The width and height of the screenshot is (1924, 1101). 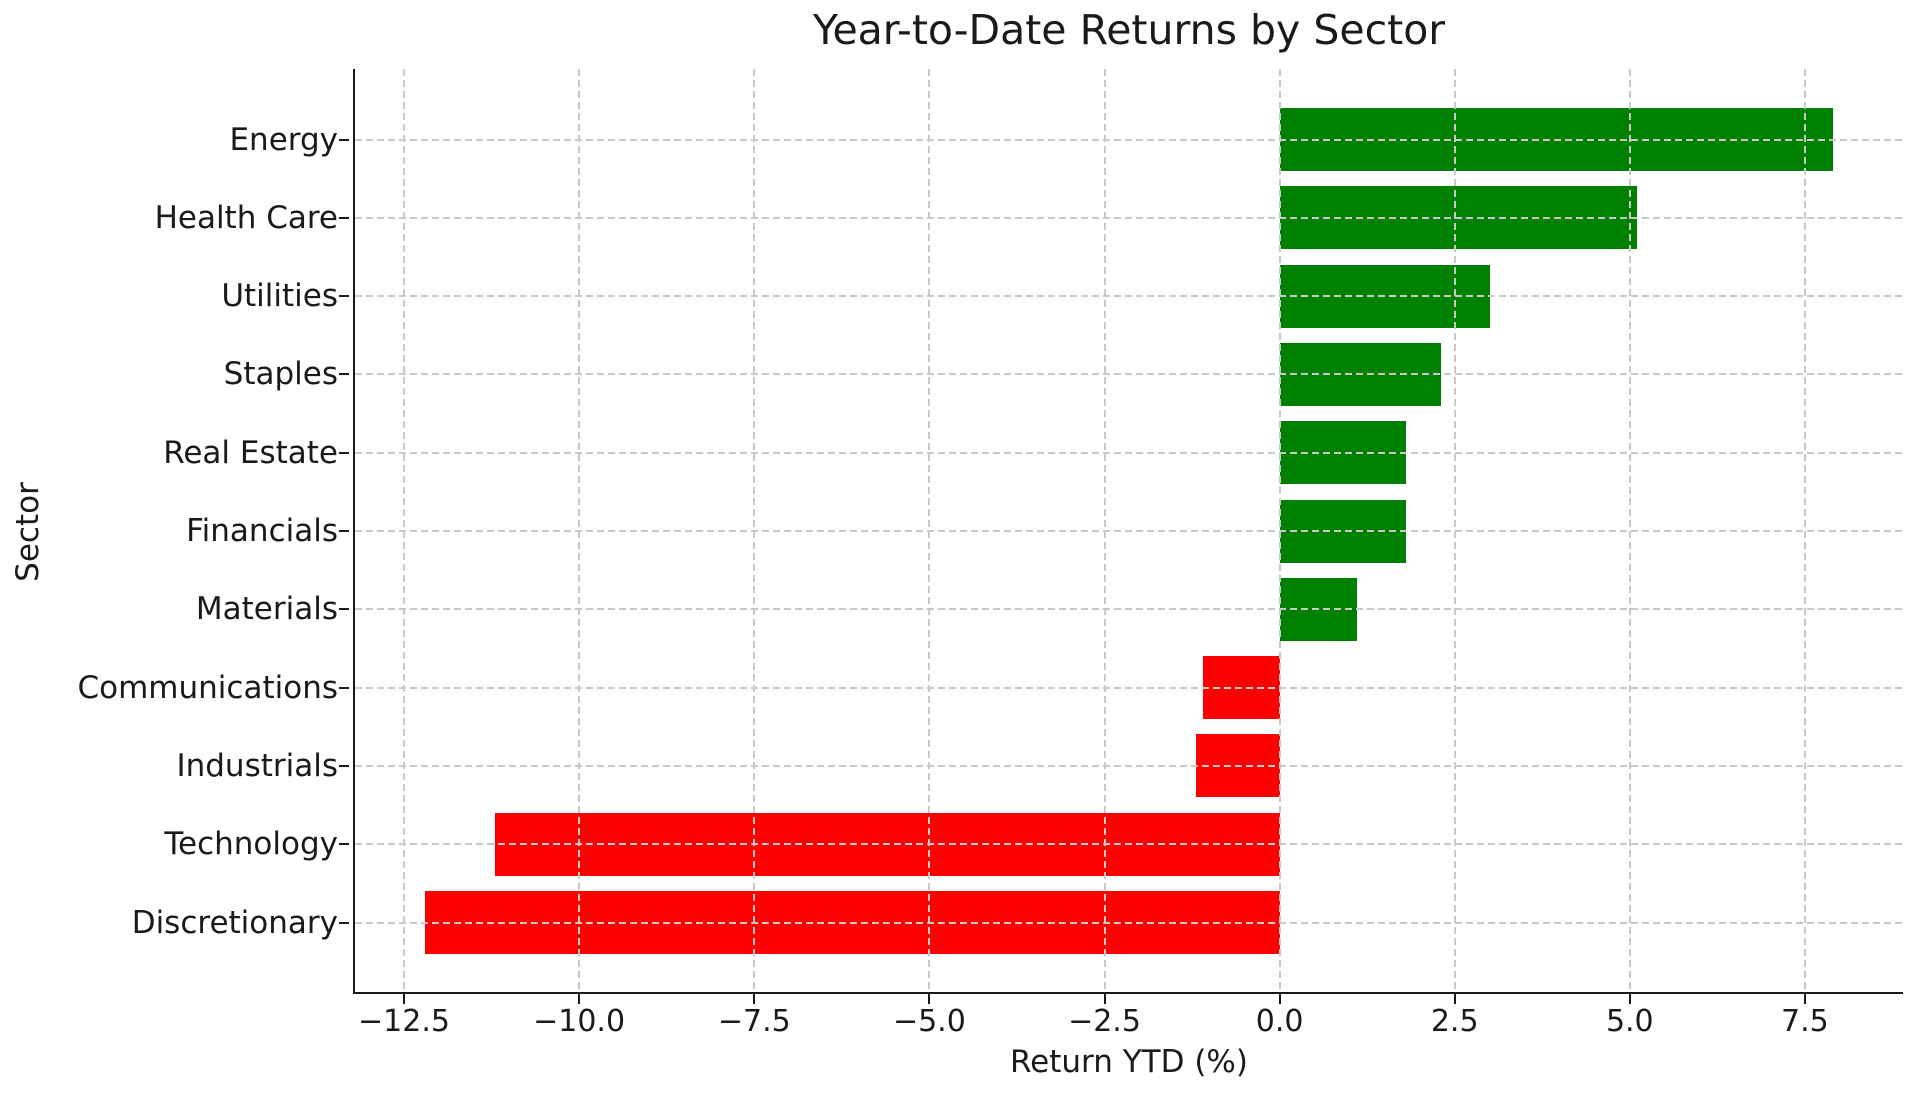 What do you see at coordinates (929, 1021) in the screenshot?
I see `x-tick-label: −5.0` at bounding box center [929, 1021].